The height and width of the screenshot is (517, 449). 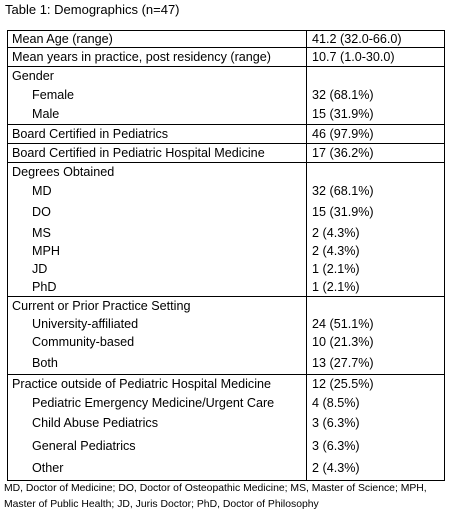 What do you see at coordinates (343, 134) in the screenshot?
I see `row-value: 46 (97.9%)` at bounding box center [343, 134].